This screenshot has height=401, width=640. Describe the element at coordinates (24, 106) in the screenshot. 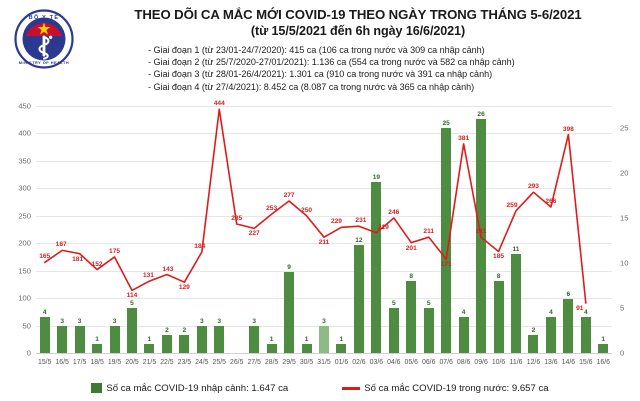

I see `y-axis-left-tick-450: 450` at that location.